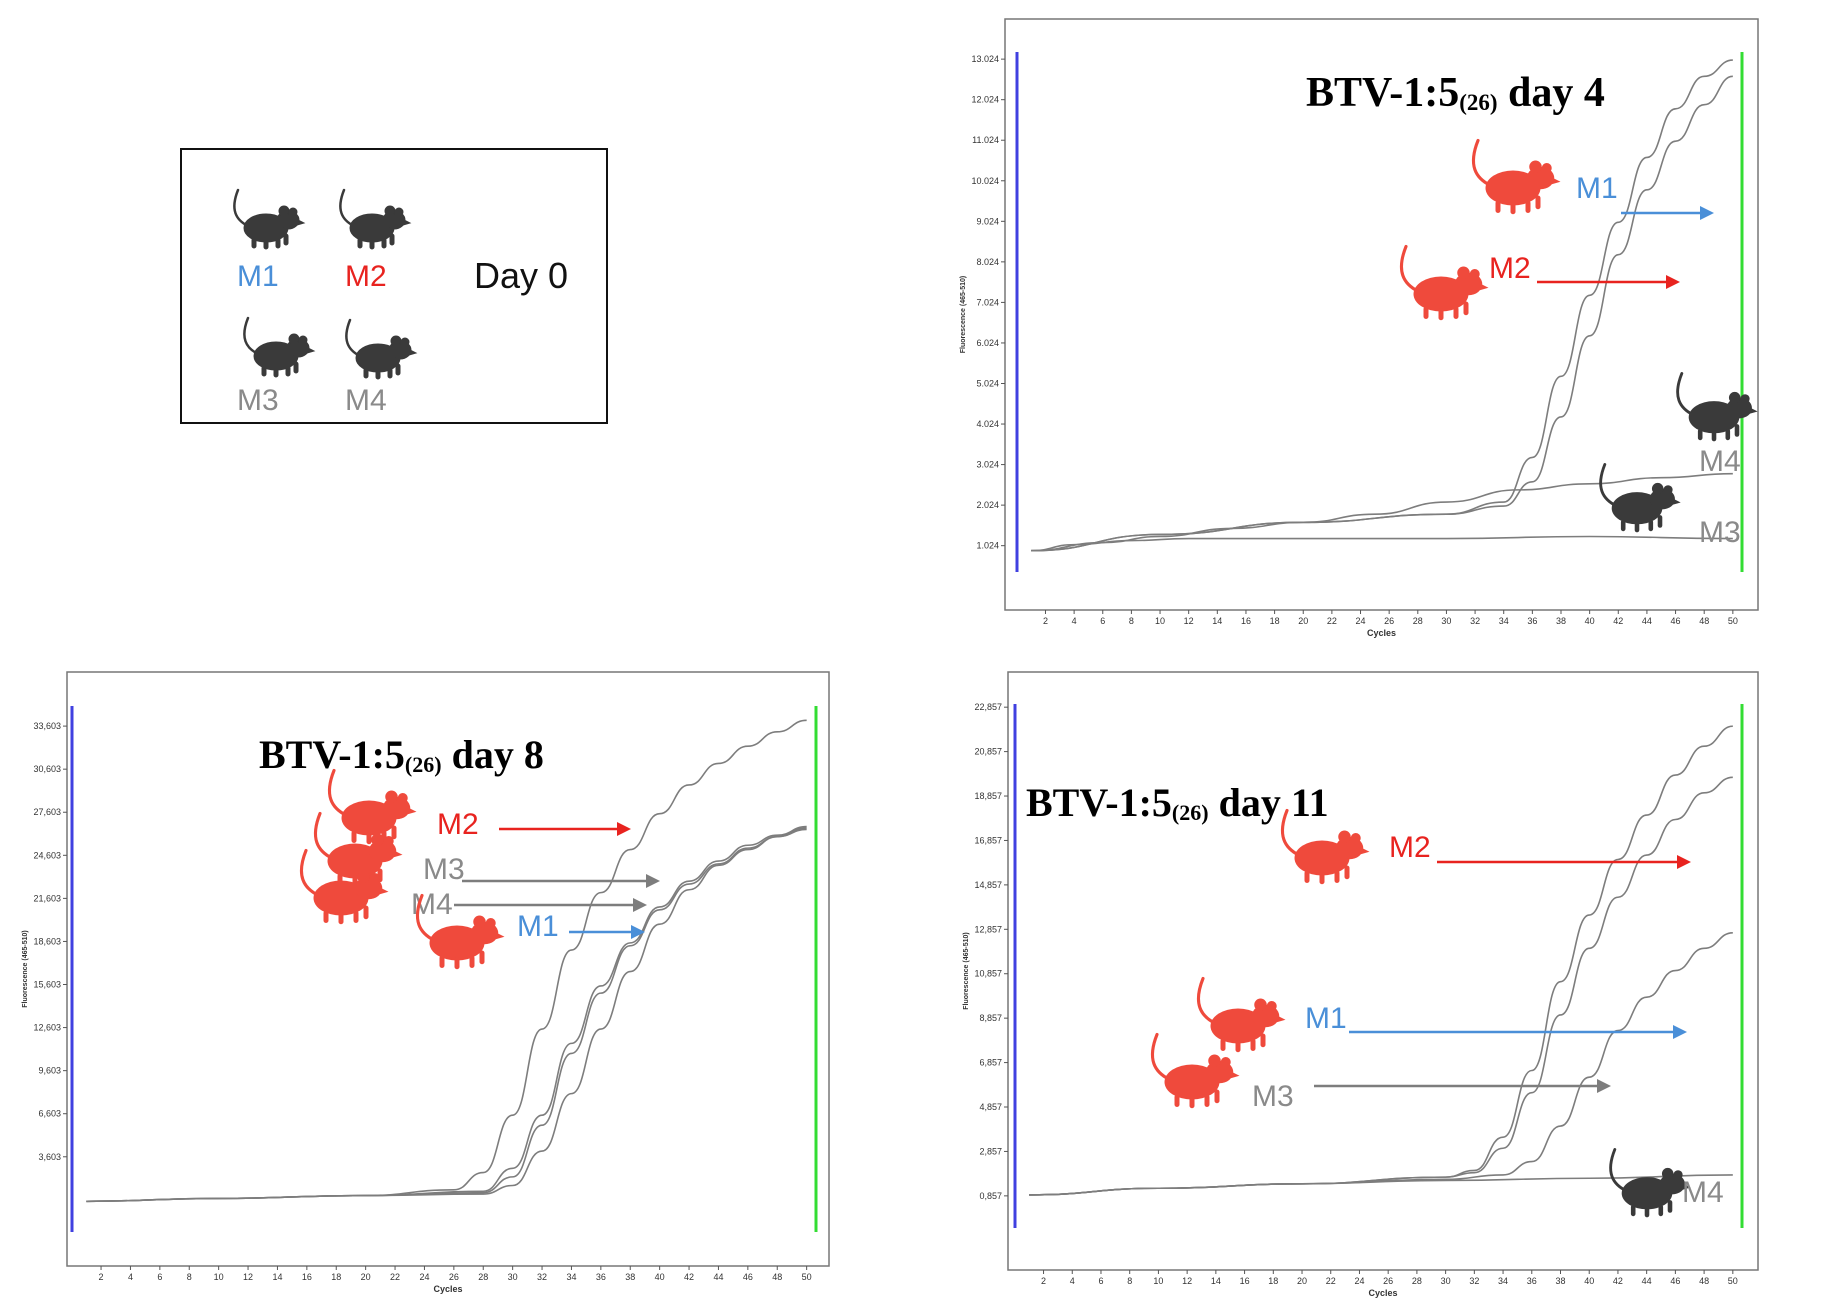 Image resolution: width=1829 pixels, height=1305 pixels. I want to click on legend-mouse-m1, so click(269, 219).